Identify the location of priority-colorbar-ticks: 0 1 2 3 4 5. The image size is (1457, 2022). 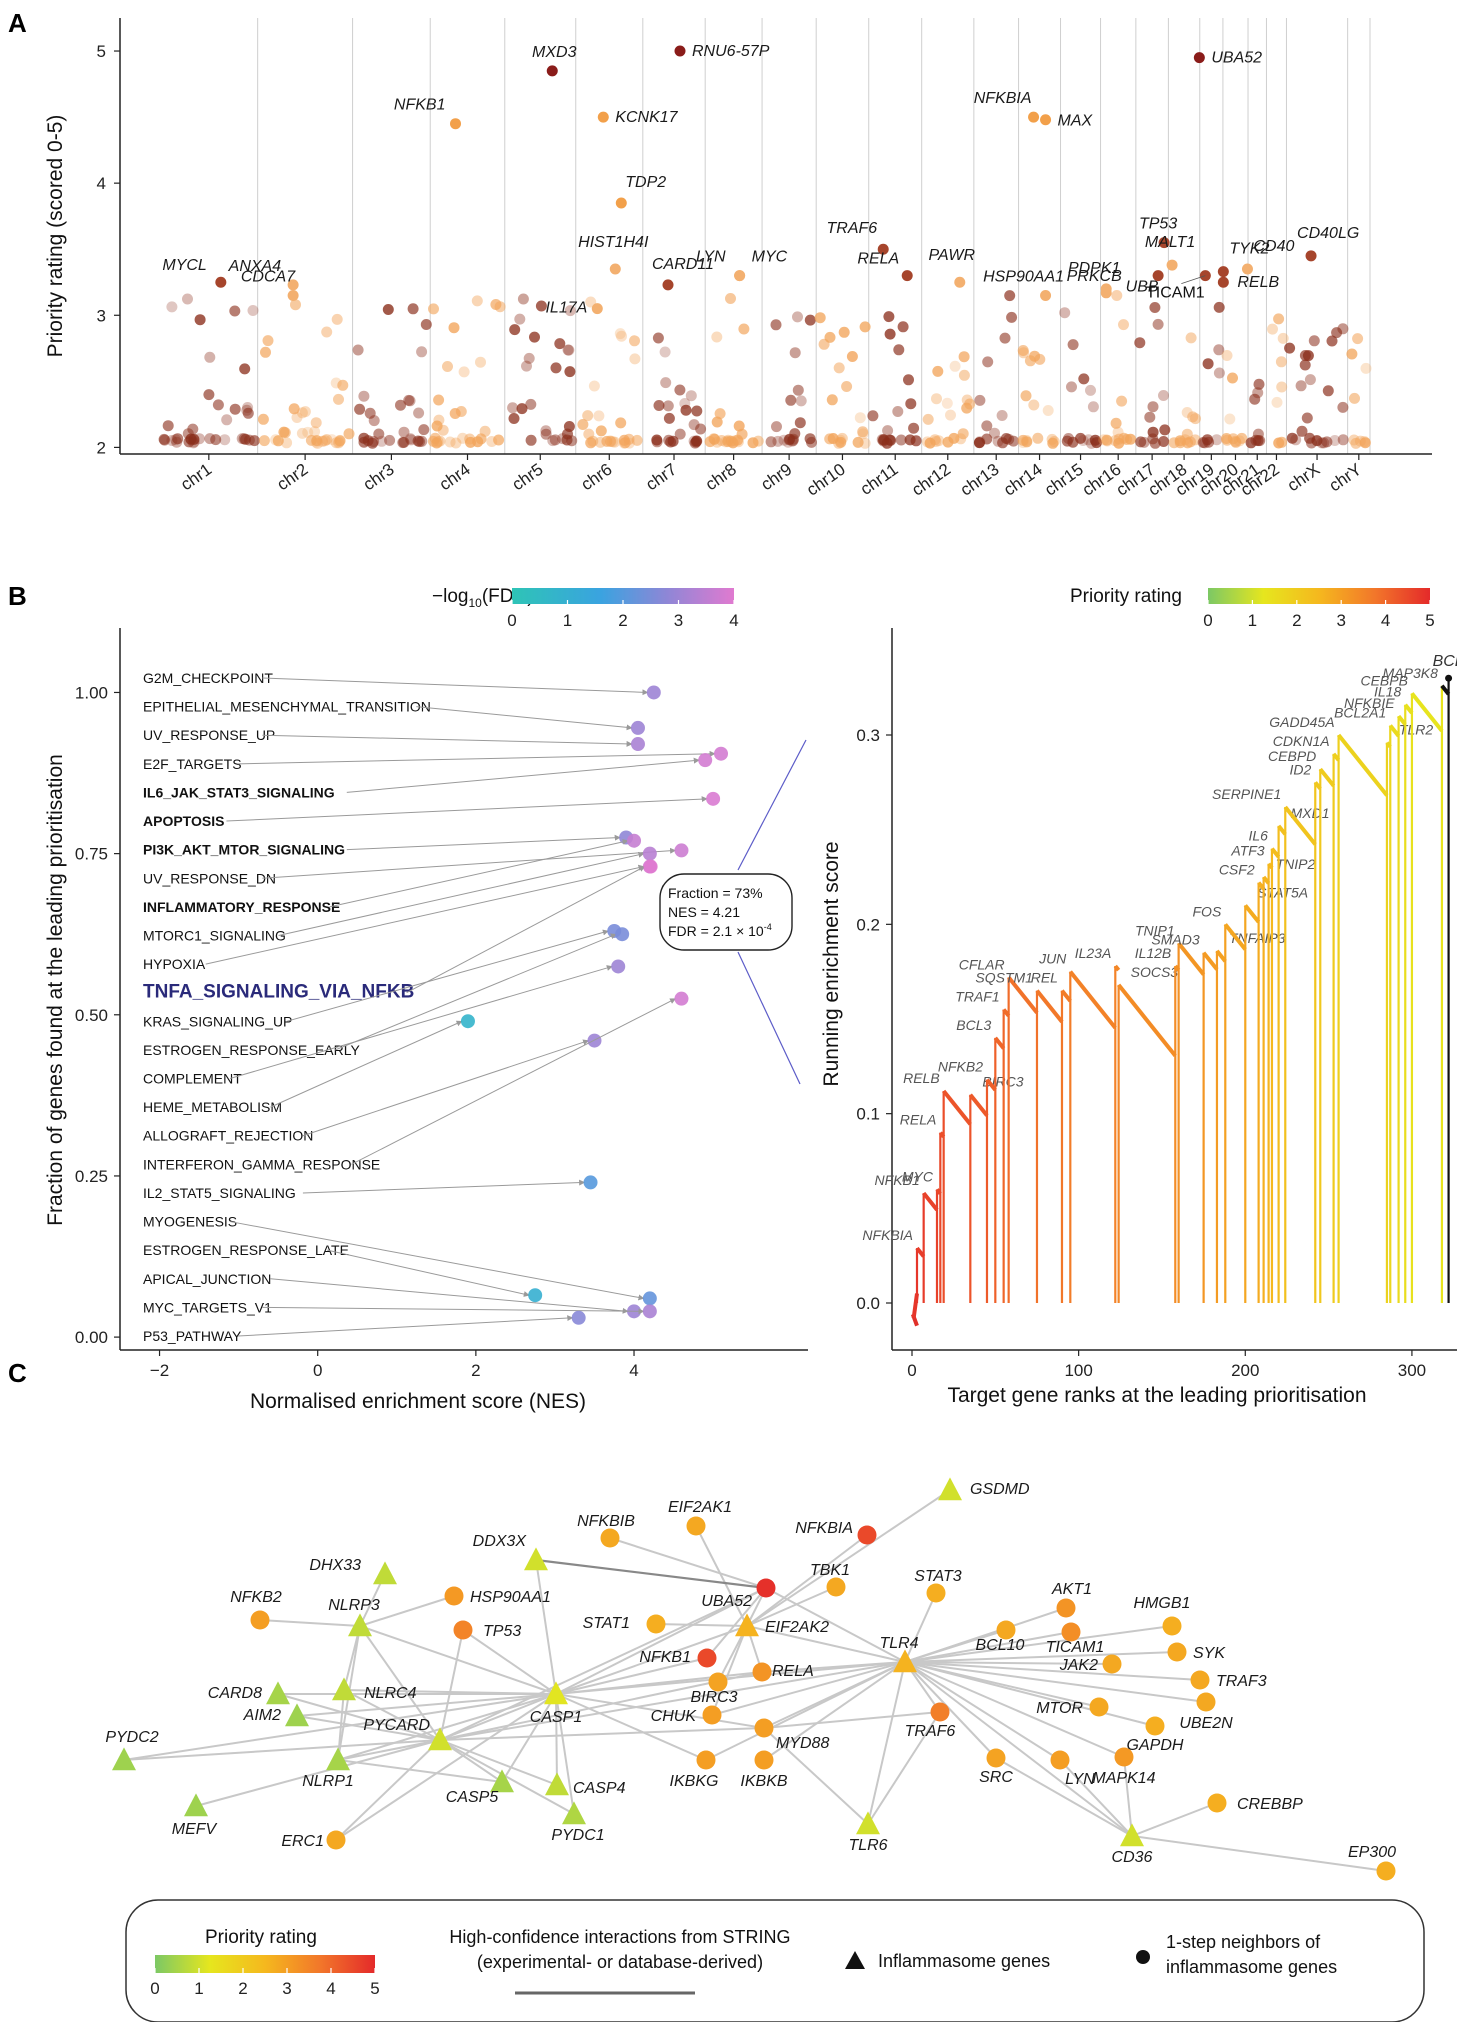
(1319, 615).